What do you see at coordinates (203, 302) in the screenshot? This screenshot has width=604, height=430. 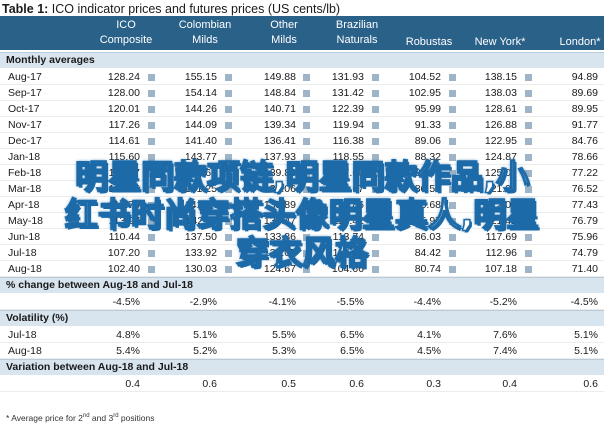 I see `table-cell: -2.9%` at bounding box center [203, 302].